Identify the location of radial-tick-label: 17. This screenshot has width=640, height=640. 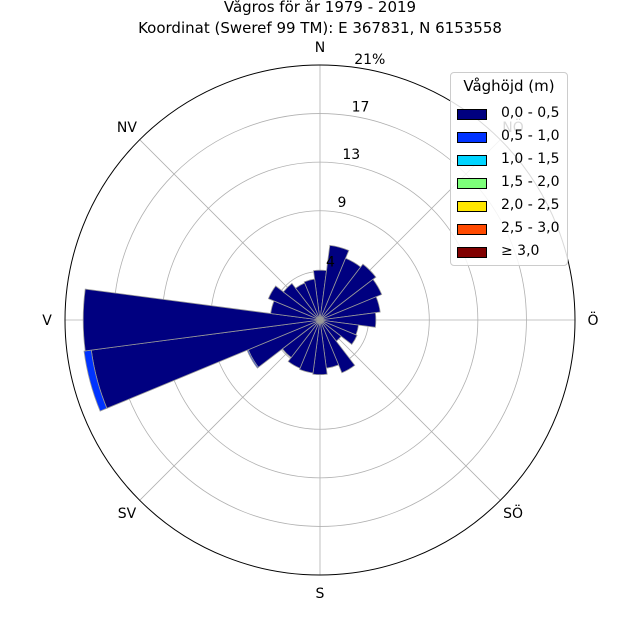
(361, 107).